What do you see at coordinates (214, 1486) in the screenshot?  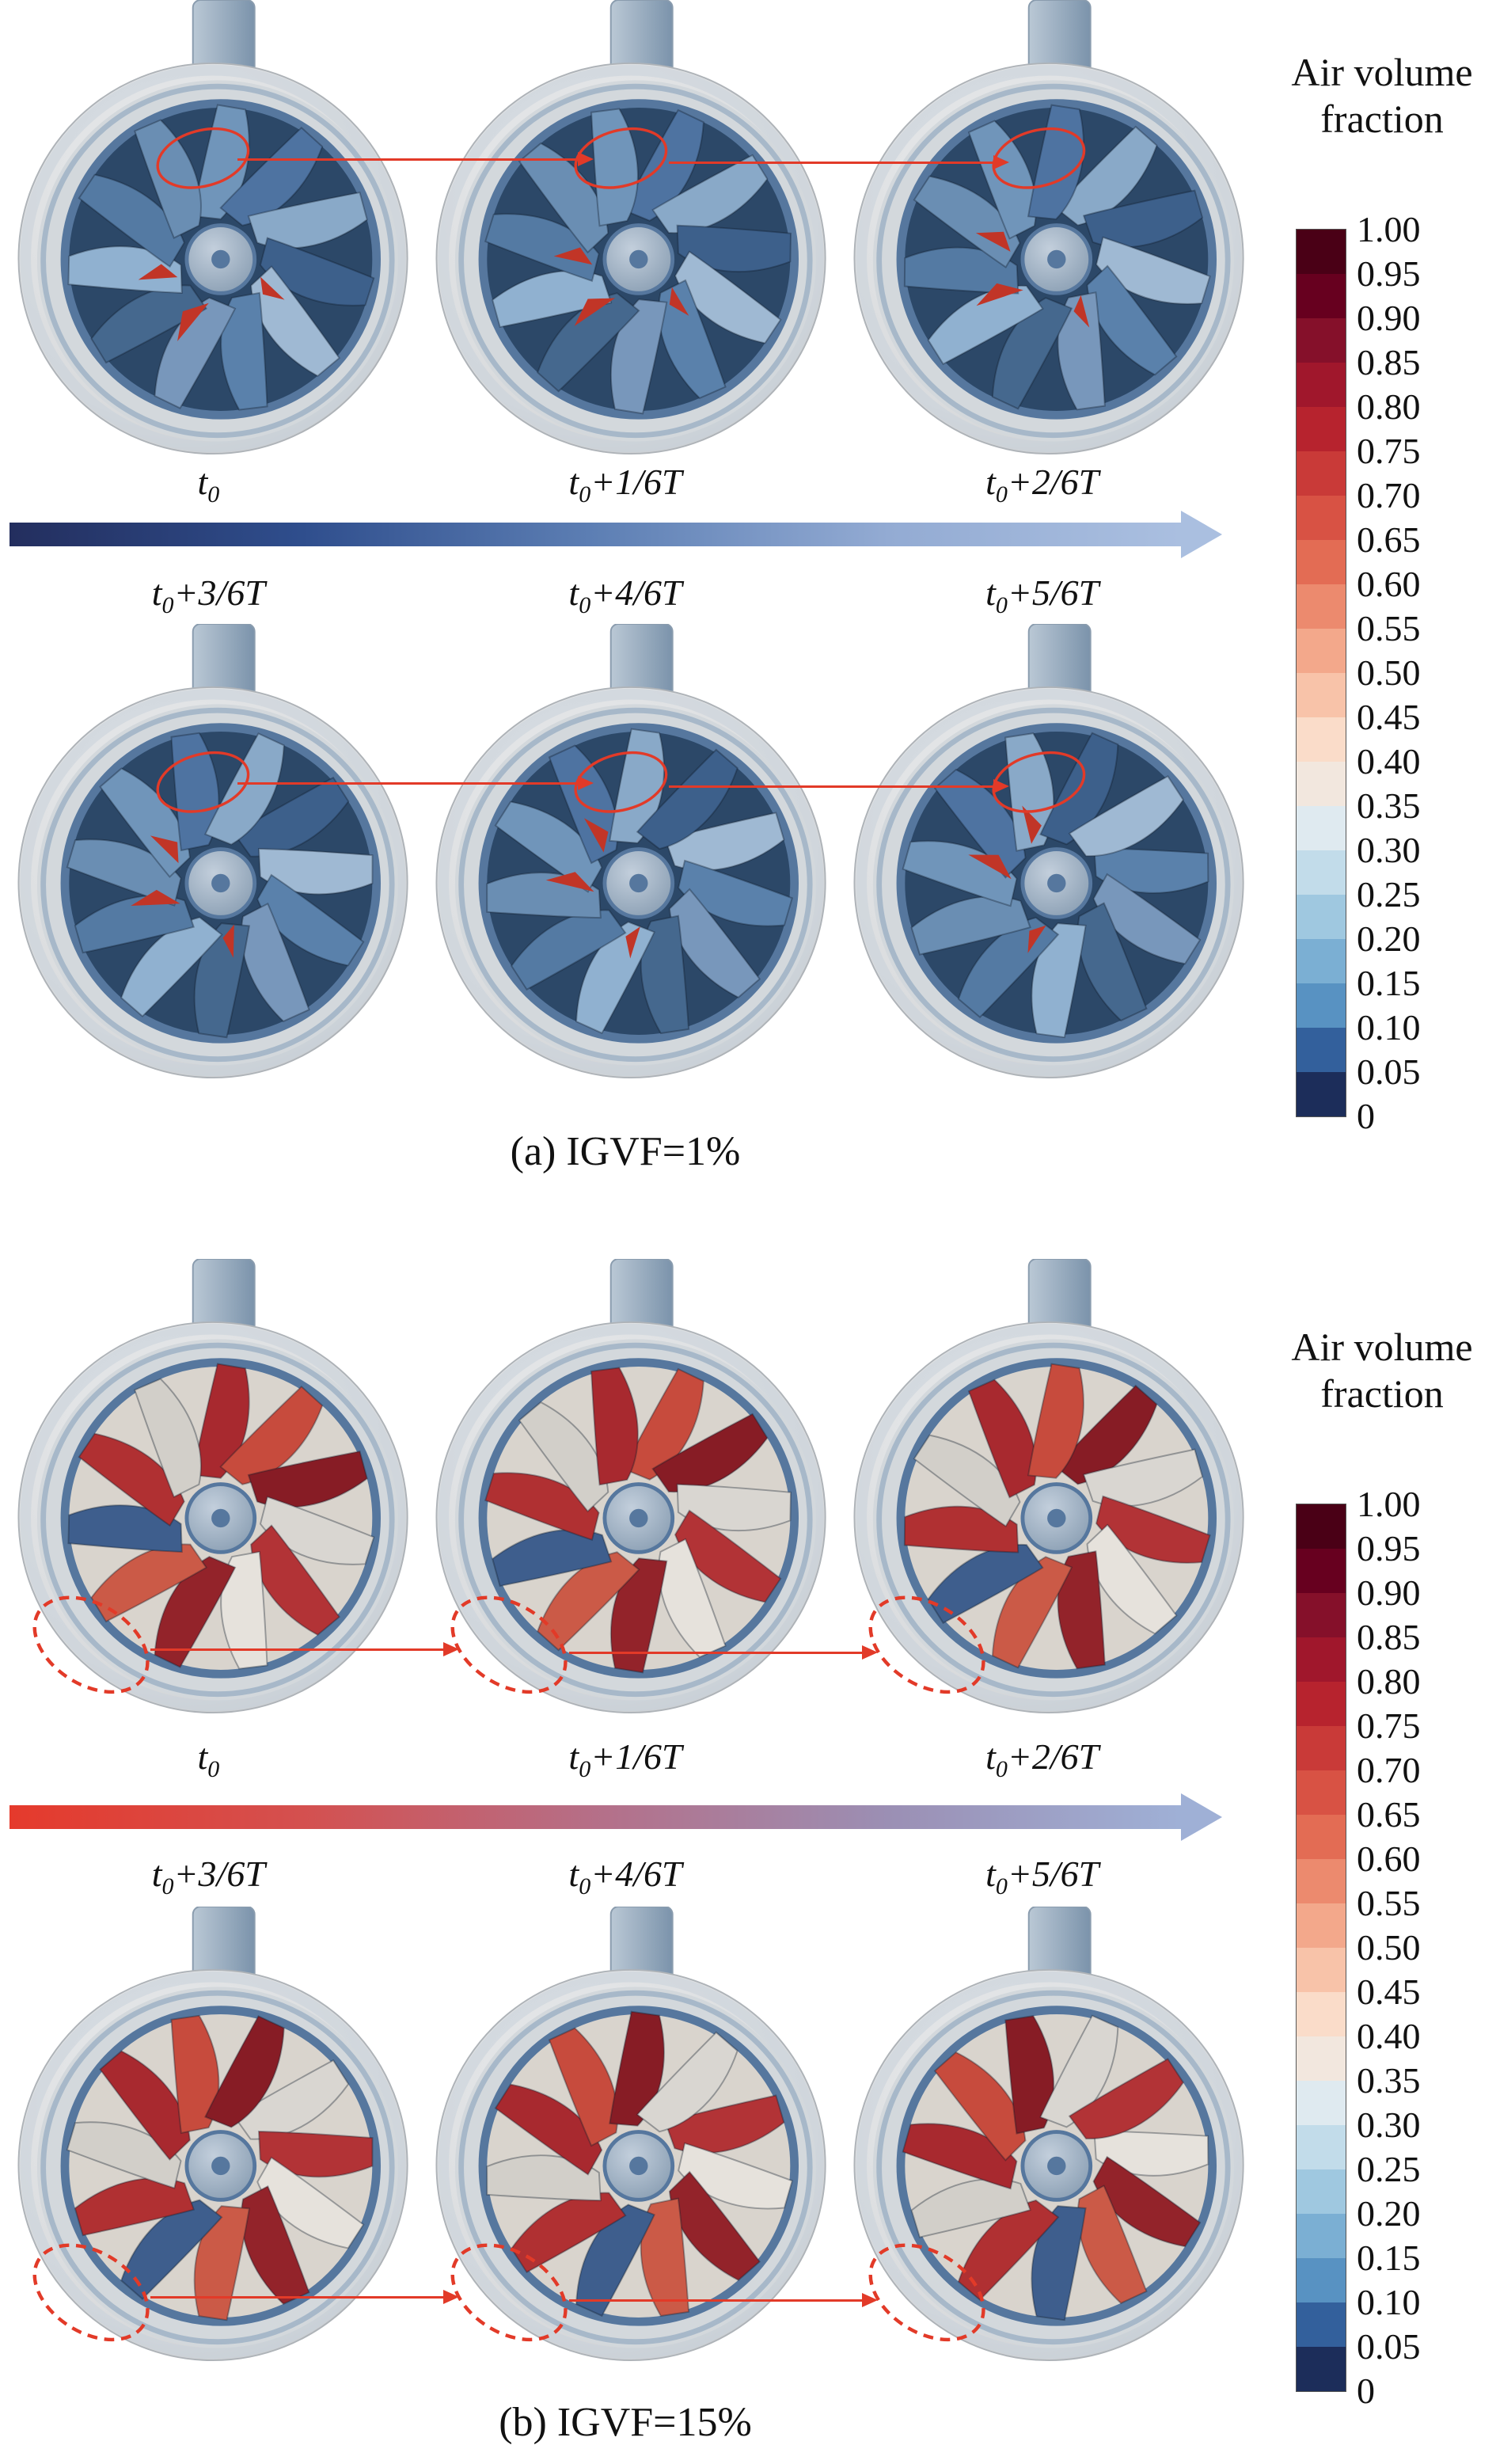 I see `impeller-b-t0` at bounding box center [214, 1486].